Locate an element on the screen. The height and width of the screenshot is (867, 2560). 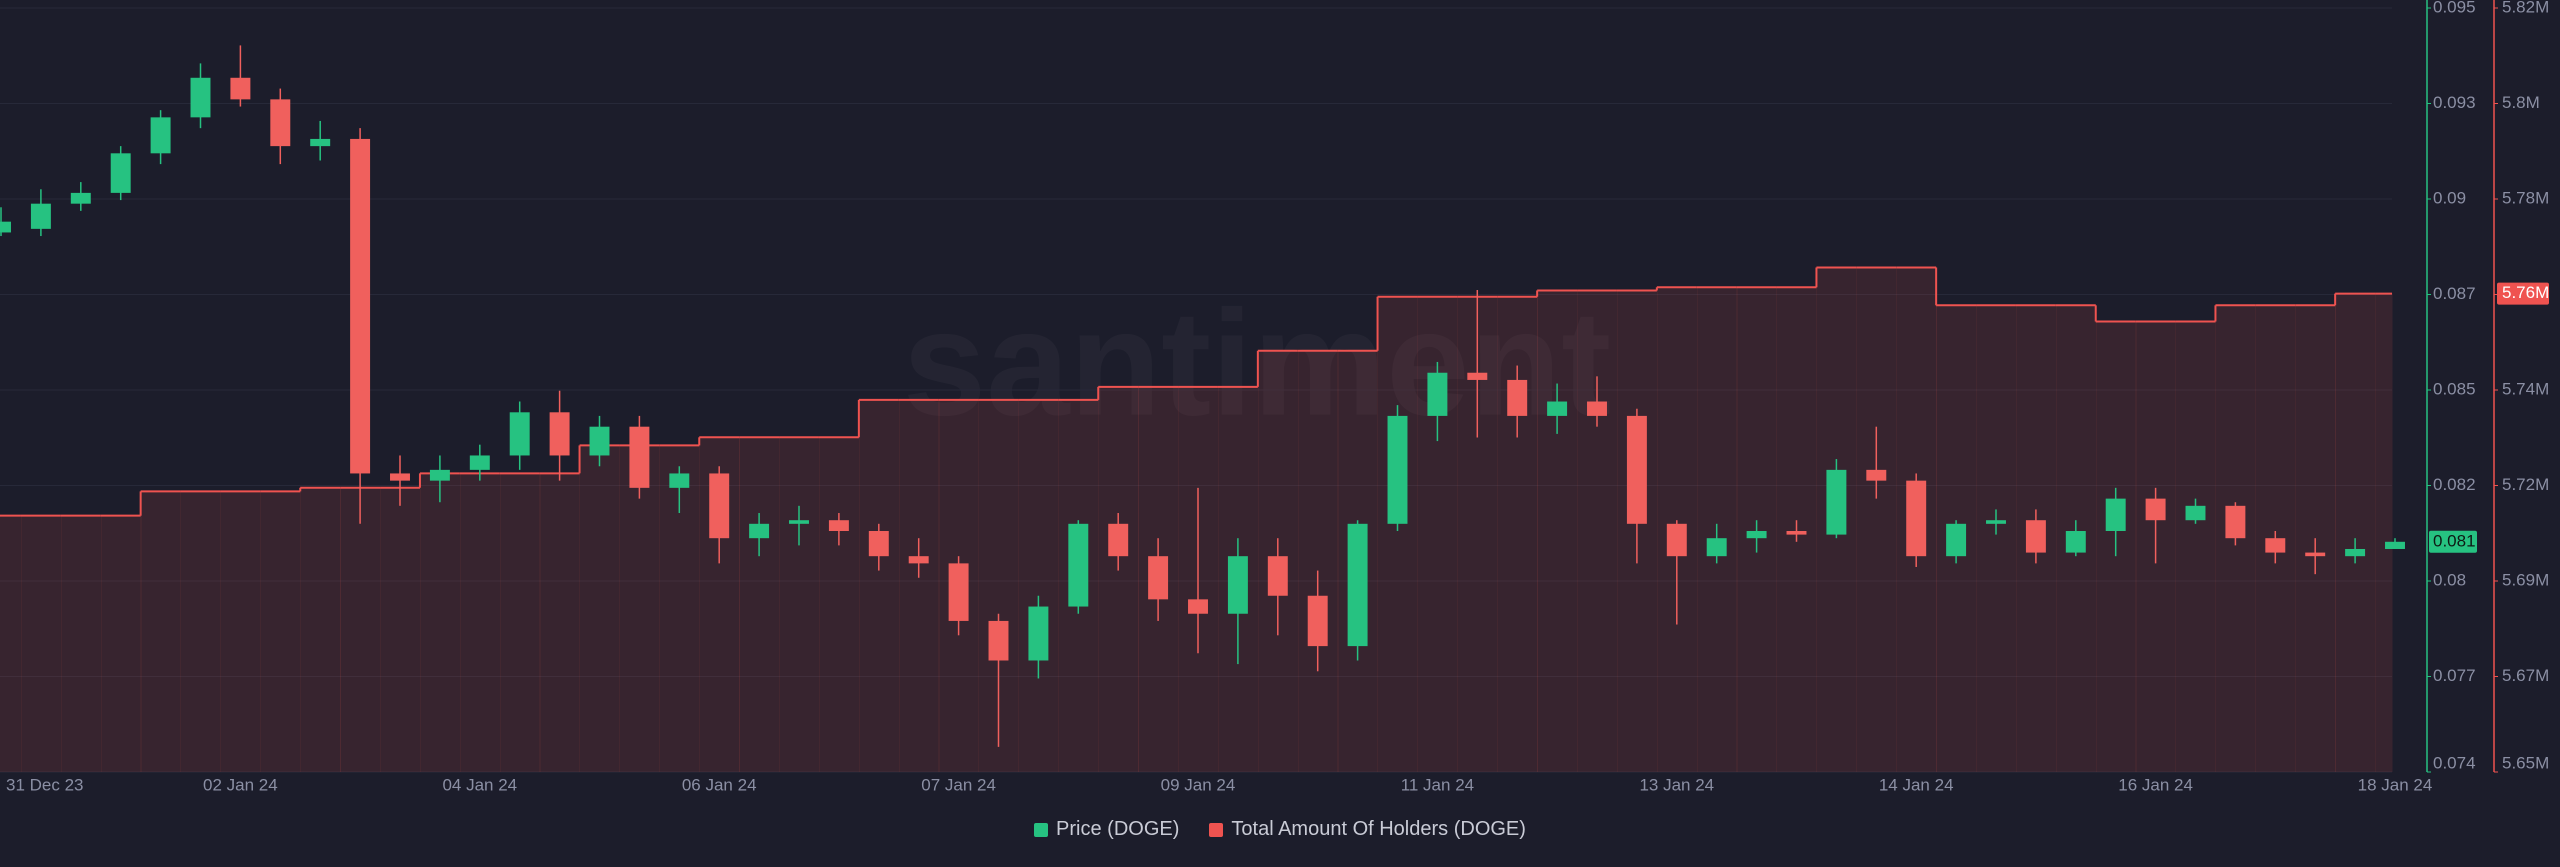
legend-item: Total Amount Of Holders (DOGE) is located at coordinates (1367, 829).